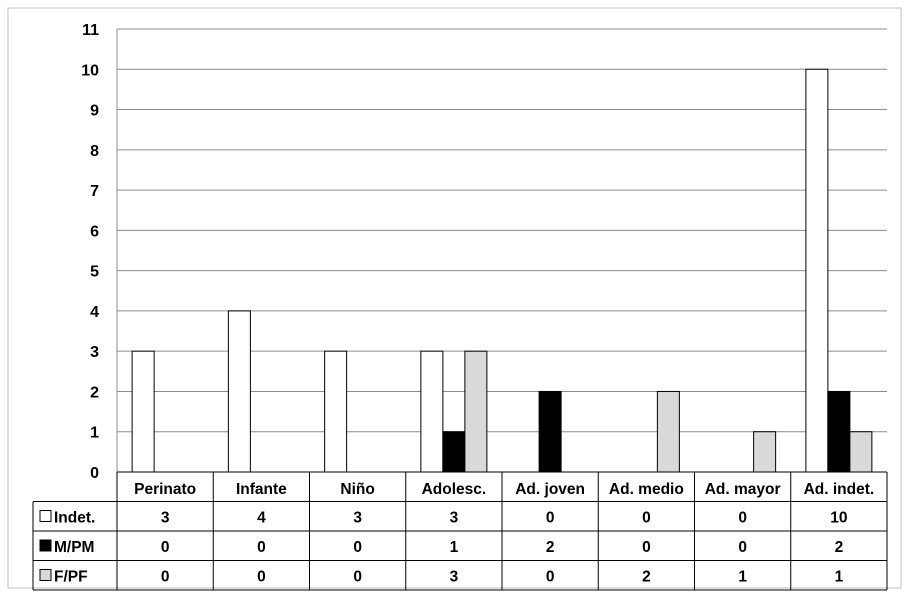 The width and height of the screenshot is (909, 596). I want to click on table-value-f-pf-infante: 0, so click(261, 577).